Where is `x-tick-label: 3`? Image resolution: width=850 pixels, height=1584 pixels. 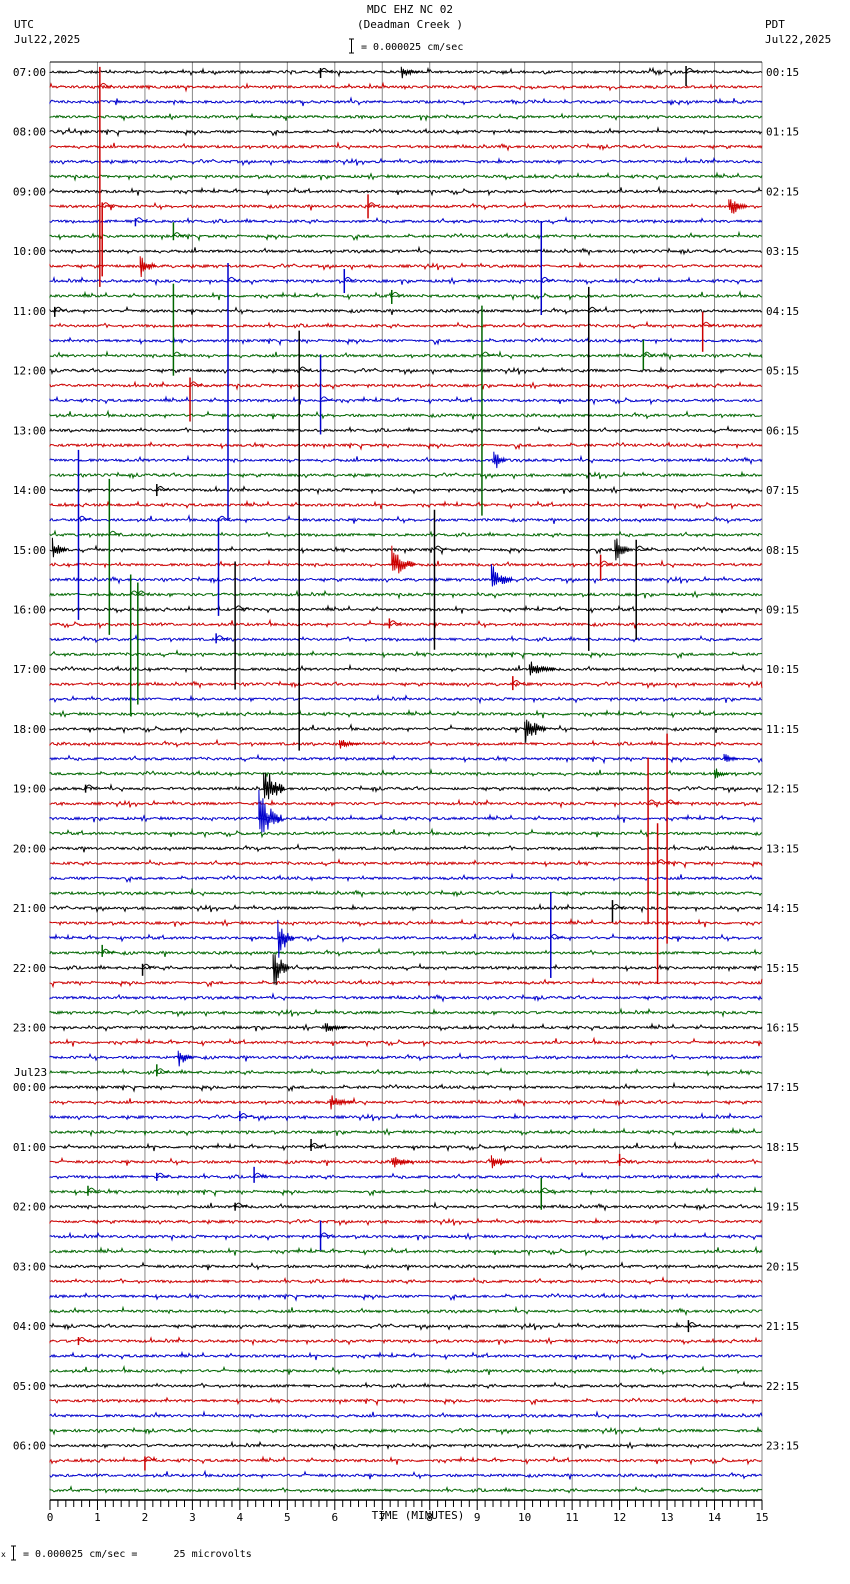 x-tick-label: 3 is located at coordinates (192, 1517).